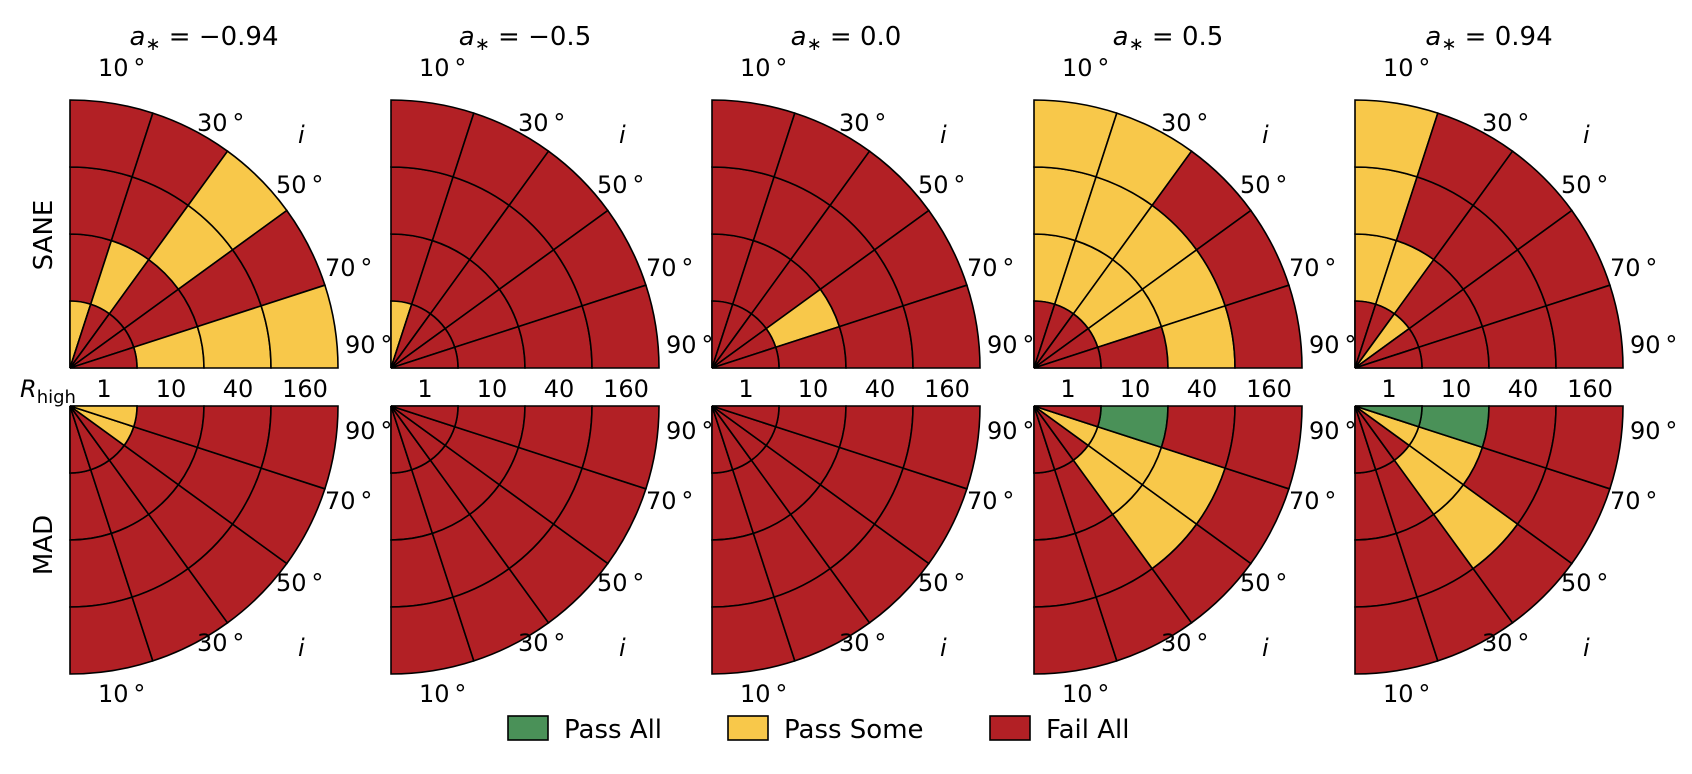 The width and height of the screenshot is (1692, 774). What do you see at coordinates (1087, 730) in the screenshot?
I see `legend-label-fail_all: Fail All` at bounding box center [1087, 730].